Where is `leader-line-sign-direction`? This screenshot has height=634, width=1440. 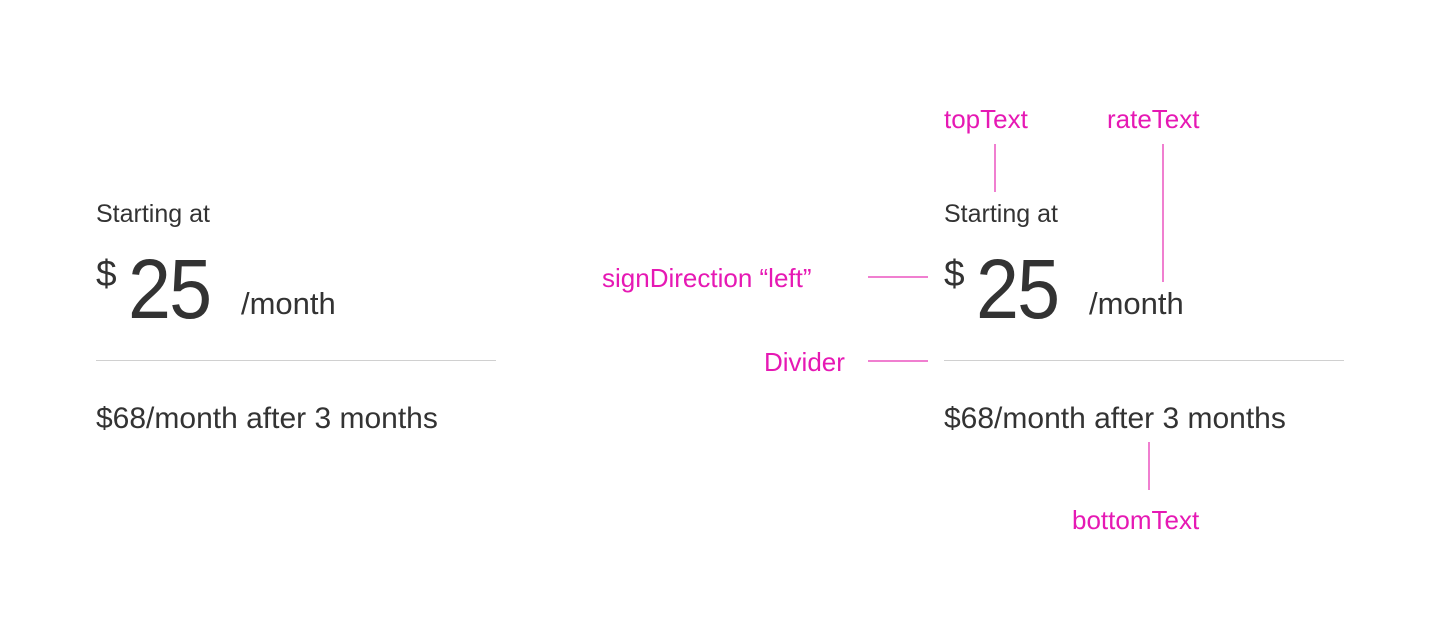
leader-line-sign-direction is located at coordinates (898, 277).